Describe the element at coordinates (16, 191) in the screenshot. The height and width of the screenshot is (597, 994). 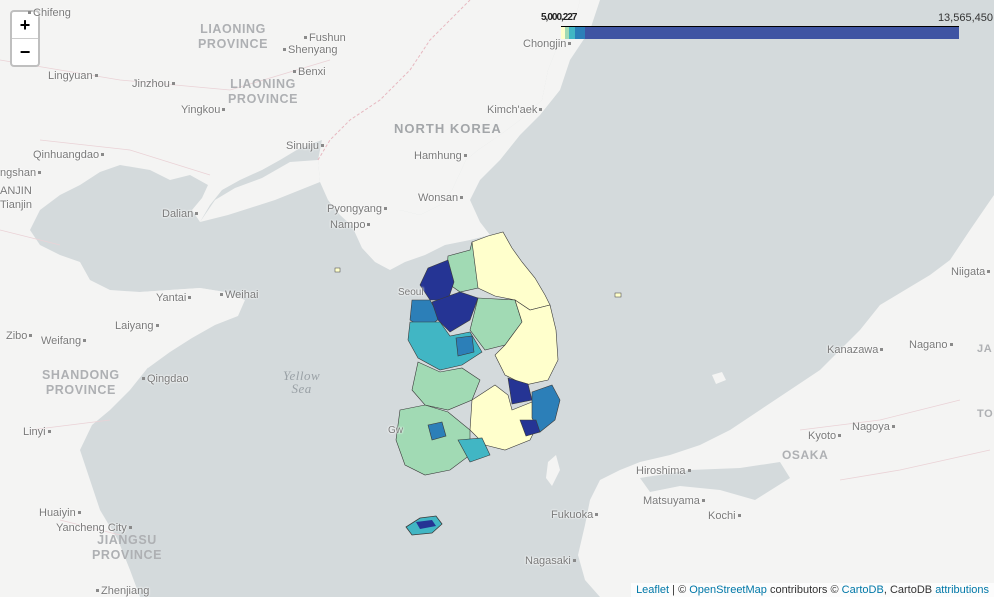
I see `city-label: ANJIN` at that location.